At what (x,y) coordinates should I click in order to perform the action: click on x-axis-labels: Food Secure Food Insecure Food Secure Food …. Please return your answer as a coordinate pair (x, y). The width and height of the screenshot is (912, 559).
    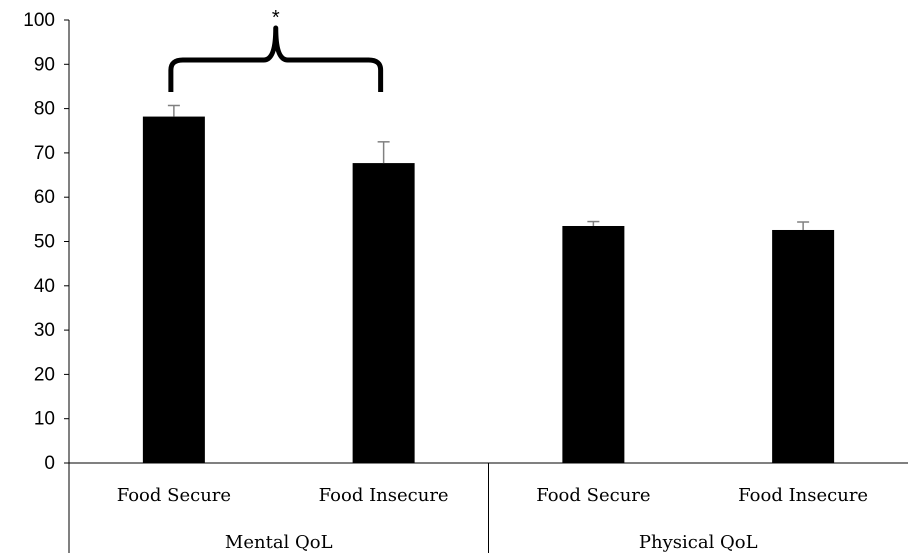
    Looking at the image, I should click on (492, 519).